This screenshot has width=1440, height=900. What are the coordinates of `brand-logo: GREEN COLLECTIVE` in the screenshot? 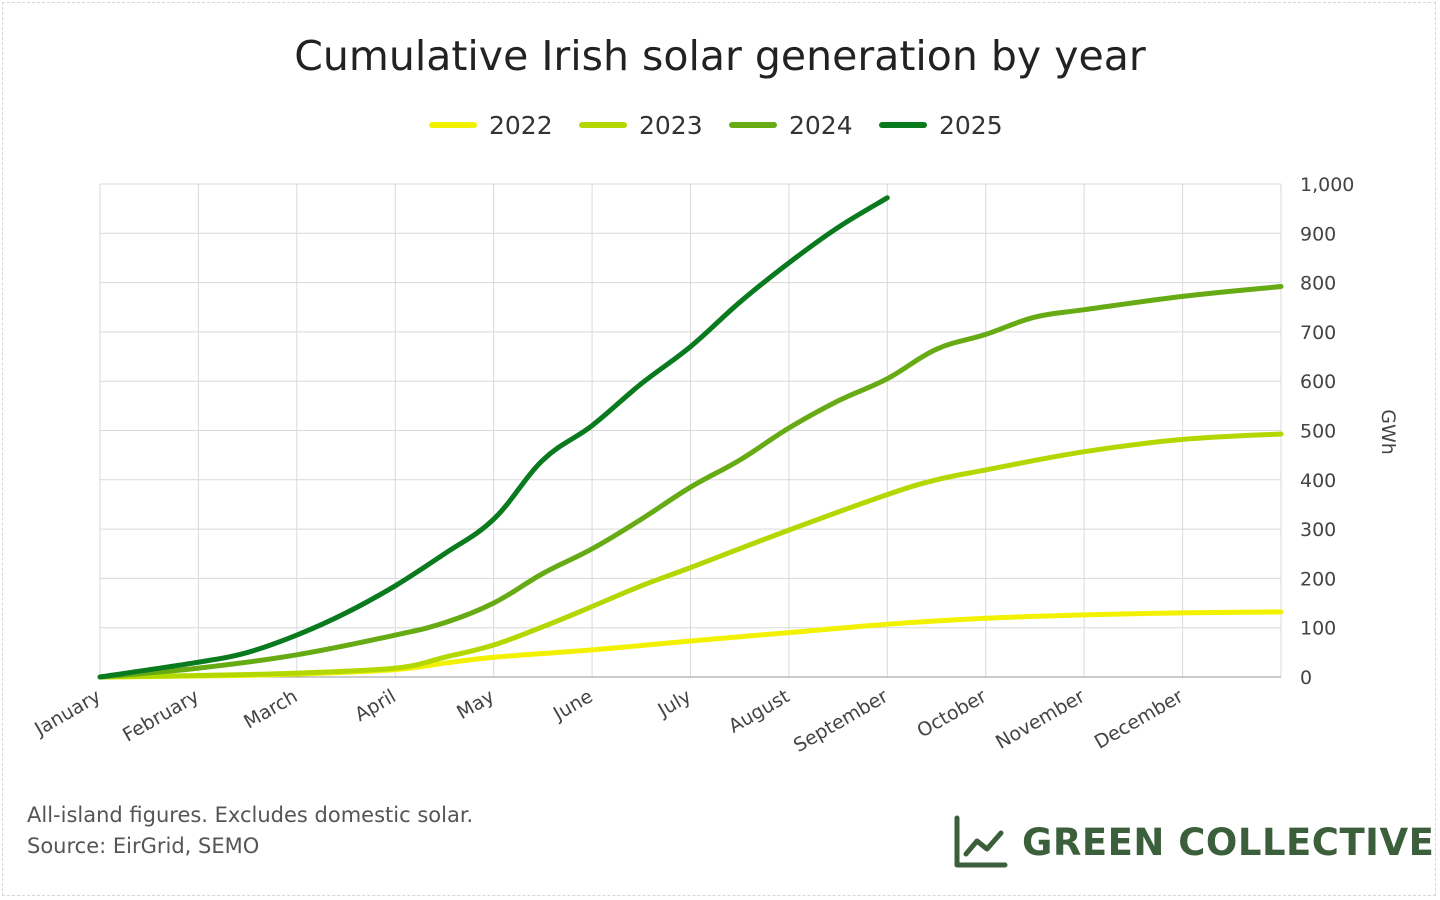 It's located at (1193, 842).